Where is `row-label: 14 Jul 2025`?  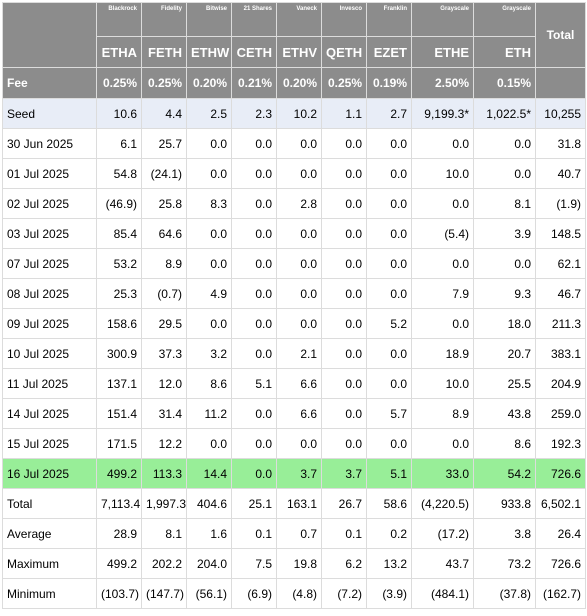 row-label: 14 Jul 2025 is located at coordinates (49, 413).